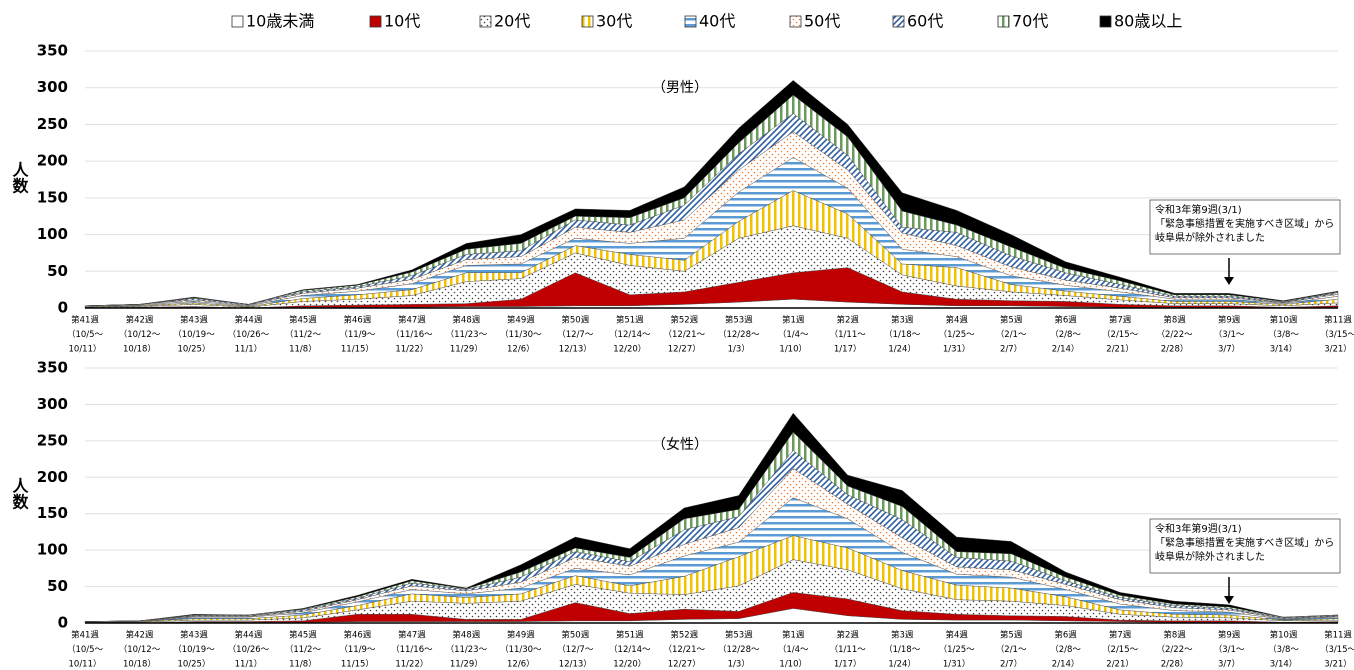 The width and height of the screenshot is (1354, 670). Describe the element at coordinates (680, 88) in the screenshot. I see `chart-subtitle: （男性）` at that location.